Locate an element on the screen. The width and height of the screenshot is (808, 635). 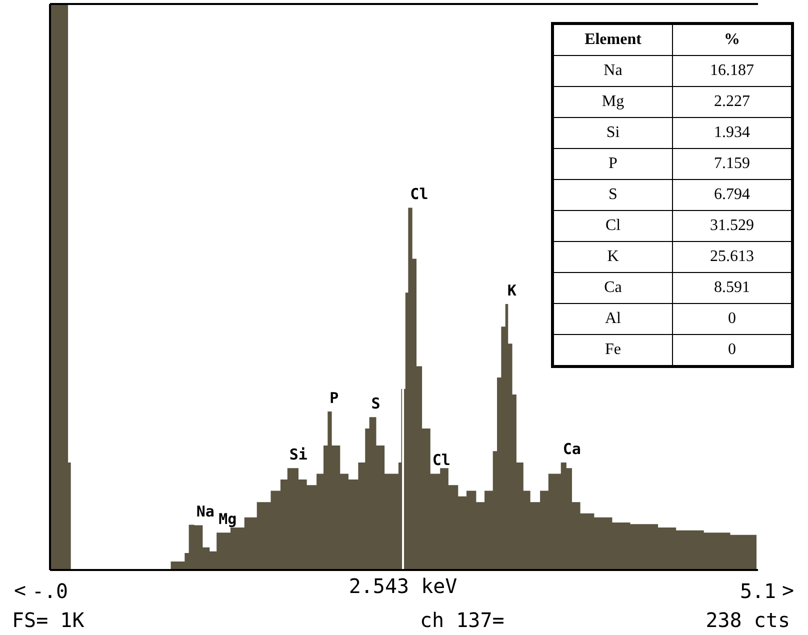
annotation: 1.934 is located at coordinates (732, 133).